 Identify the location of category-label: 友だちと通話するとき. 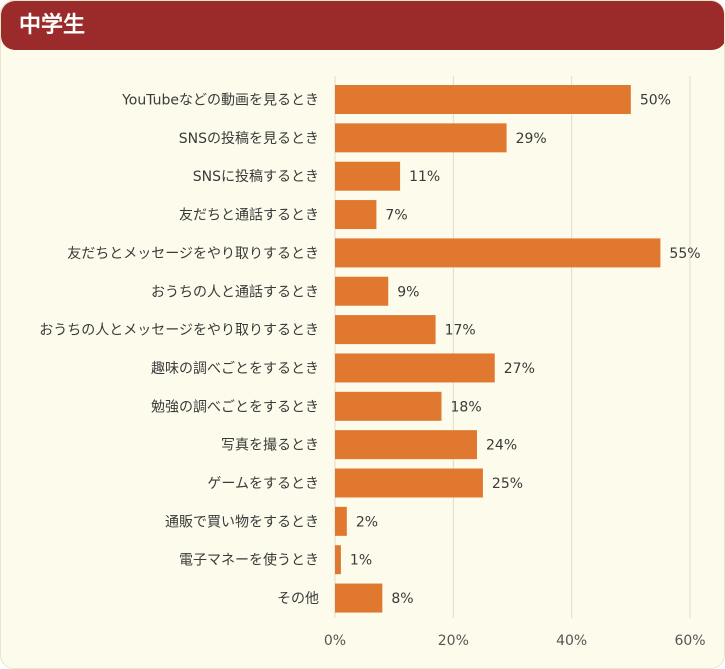
(249, 215).